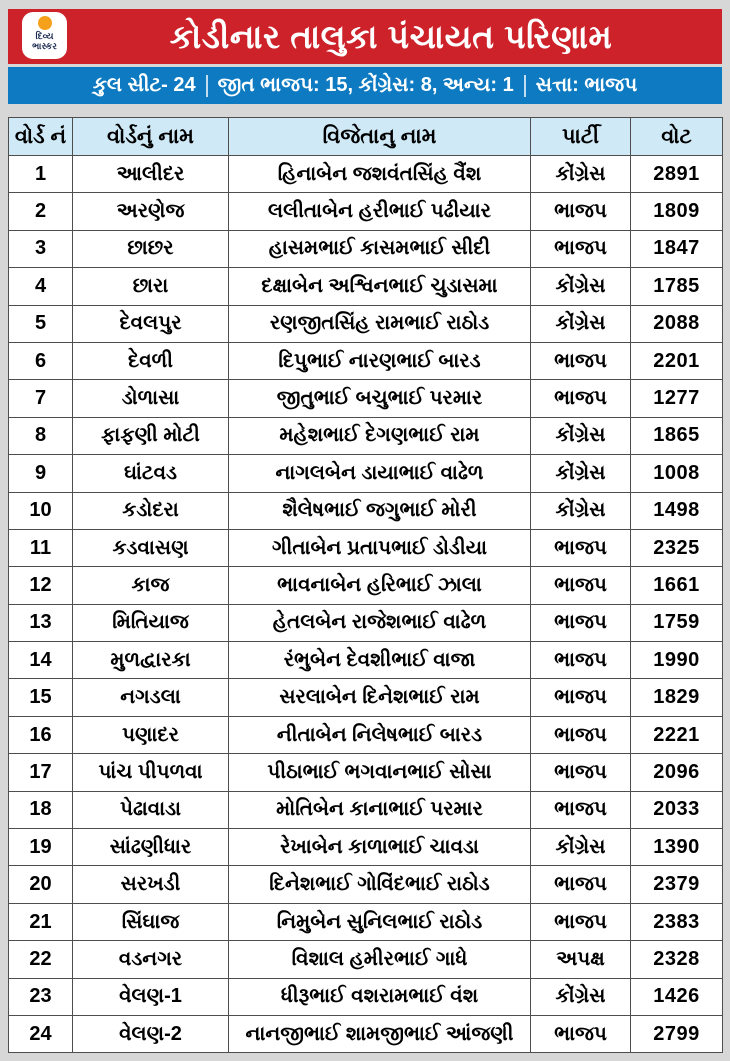 Image resolution: width=730 pixels, height=1061 pixels. Describe the element at coordinates (379, 211) in the screenshot. I see `winner-name-cell: લલીતાબેન હરીભાઈ પઢીયાર` at that location.